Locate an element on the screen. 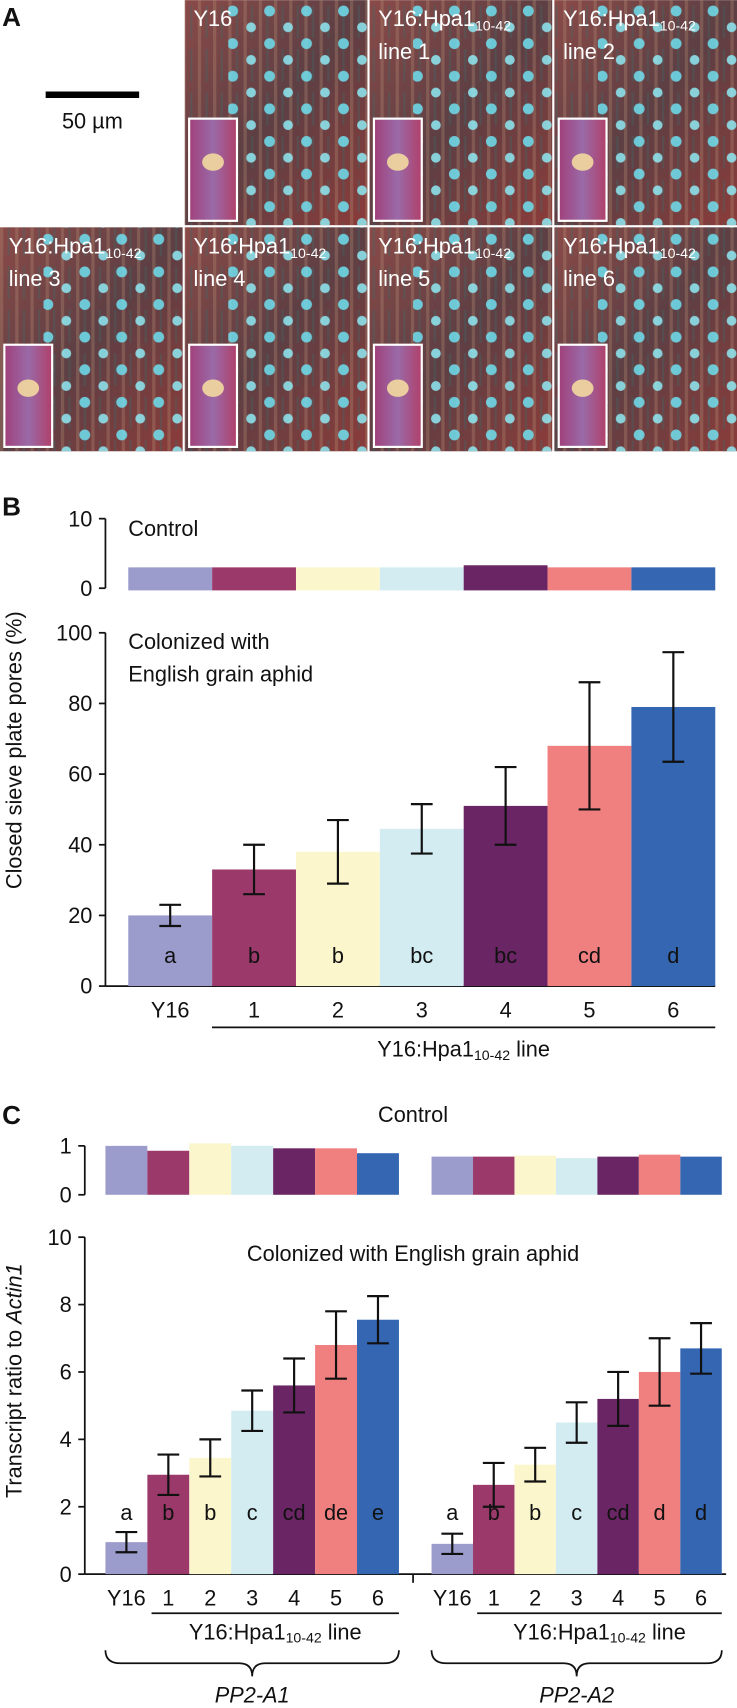 The width and height of the screenshot is (737, 1708). y-tick-label: 40 is located at coordinates (80, 844).